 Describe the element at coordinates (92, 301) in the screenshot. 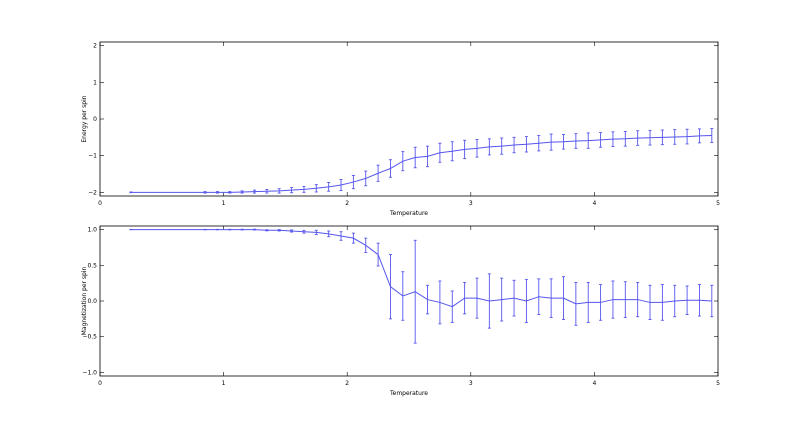

I see `magnetization-y-tick-label: 0.0` at that location.